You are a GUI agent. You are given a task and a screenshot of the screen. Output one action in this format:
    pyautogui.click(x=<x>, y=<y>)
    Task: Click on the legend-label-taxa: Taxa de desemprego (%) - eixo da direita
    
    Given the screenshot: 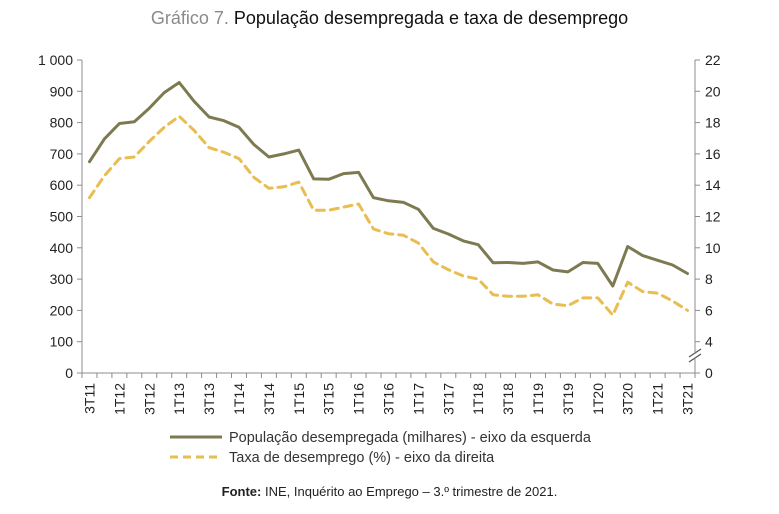 What is the action you would take?
    pyautogui.click(x=362, y=458)
    